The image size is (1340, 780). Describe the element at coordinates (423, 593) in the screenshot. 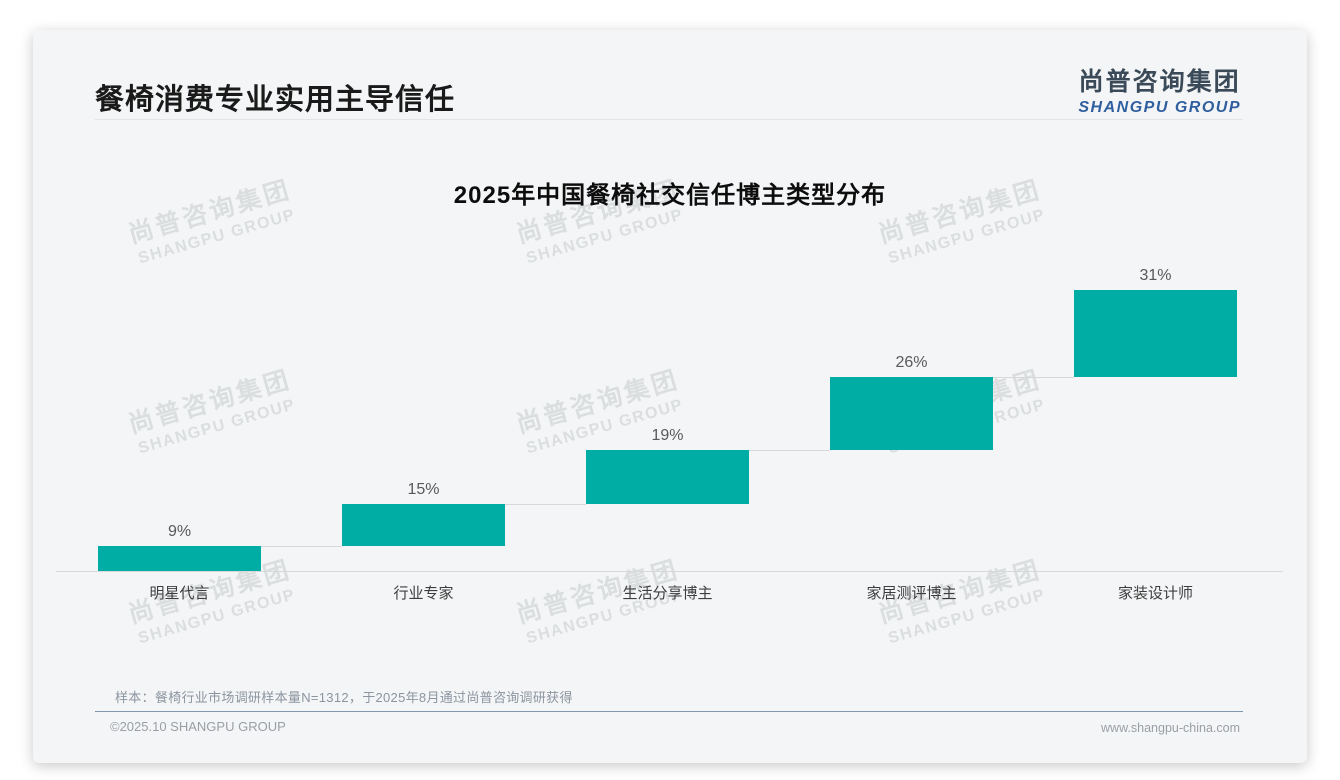

I see `category-label: 行业专家` at that location.